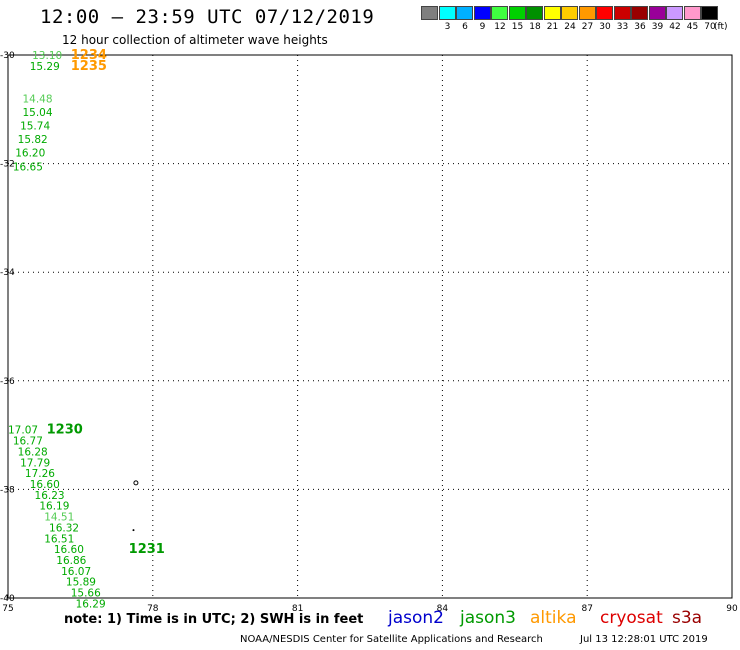  I want to click on x-tick-label: 78, so click(153, 609).